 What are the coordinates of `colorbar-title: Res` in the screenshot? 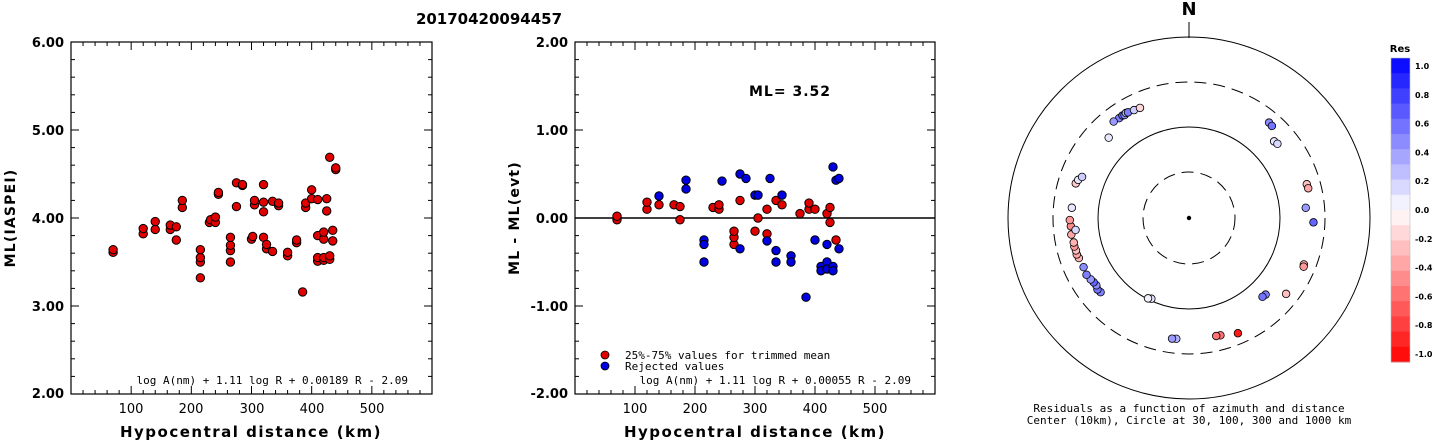 It's located at (1400, 49).